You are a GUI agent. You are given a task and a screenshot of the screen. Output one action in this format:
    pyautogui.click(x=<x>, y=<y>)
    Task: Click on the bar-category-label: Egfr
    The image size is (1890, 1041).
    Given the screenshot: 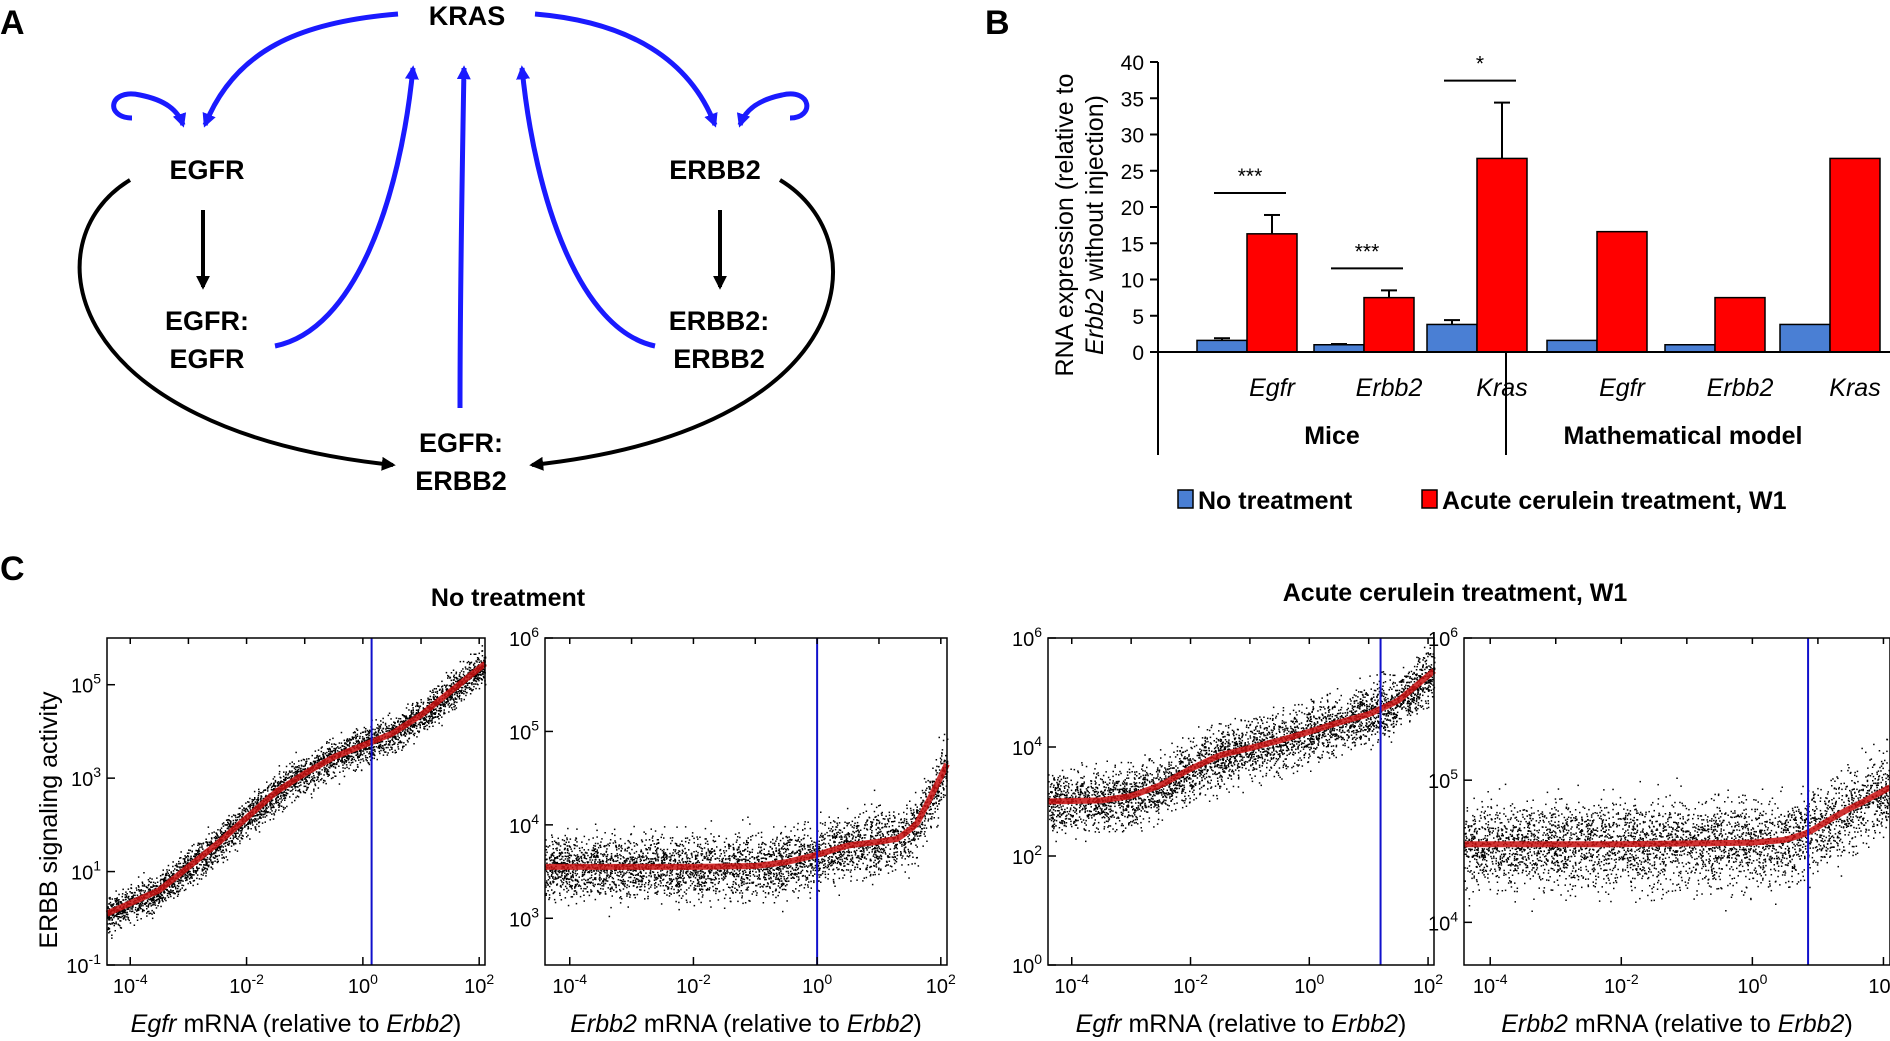 What is the action you would take?
    pyautogui.click(x=1623, y=388)
    